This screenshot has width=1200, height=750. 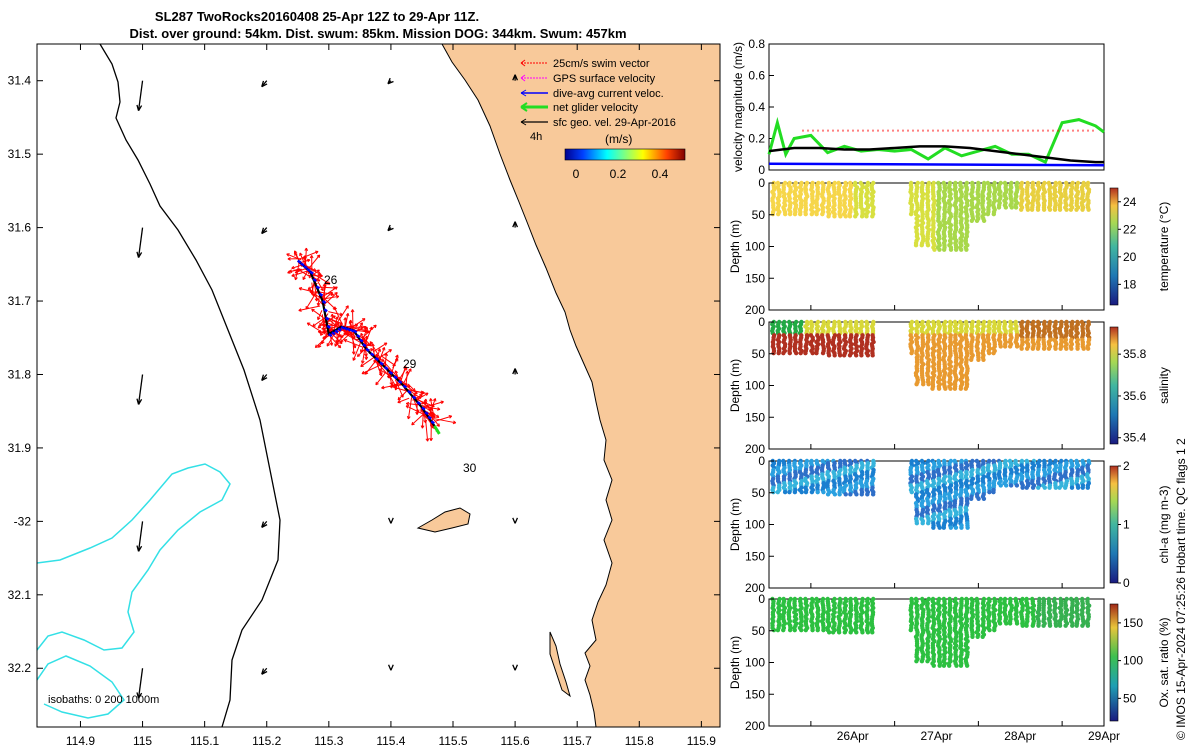 I want to click on map-xtick-label: 115.8, so click(x=639, y=741).